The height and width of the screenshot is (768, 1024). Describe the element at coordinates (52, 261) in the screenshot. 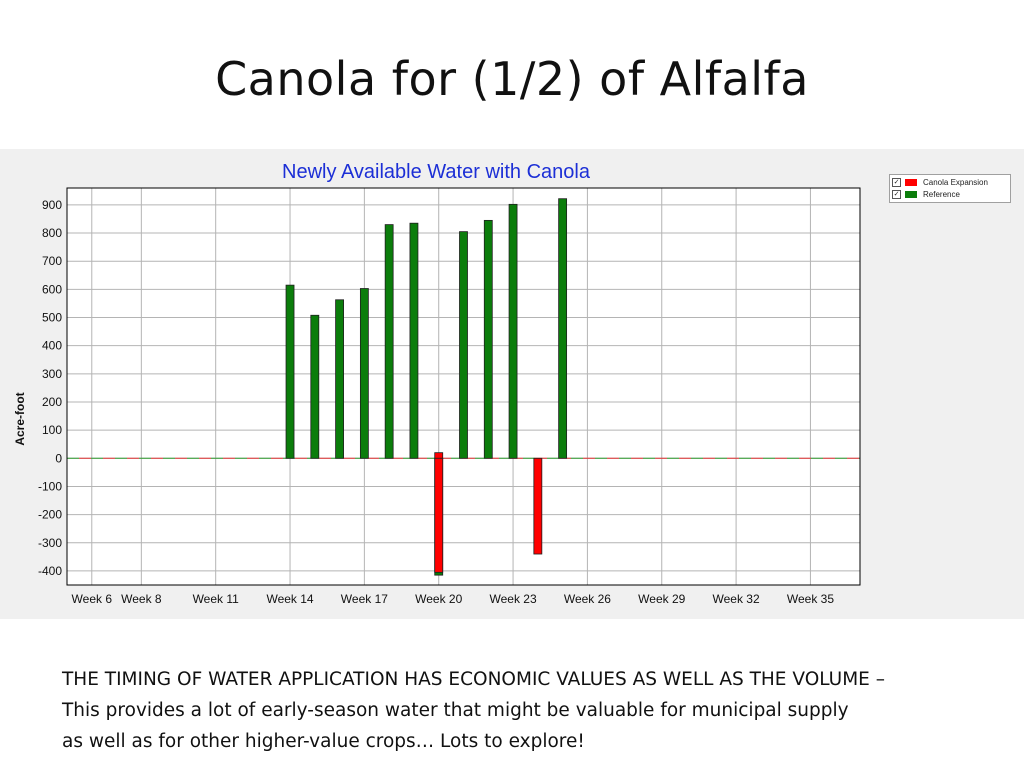

I see `y-tick-label: 700` at that location.